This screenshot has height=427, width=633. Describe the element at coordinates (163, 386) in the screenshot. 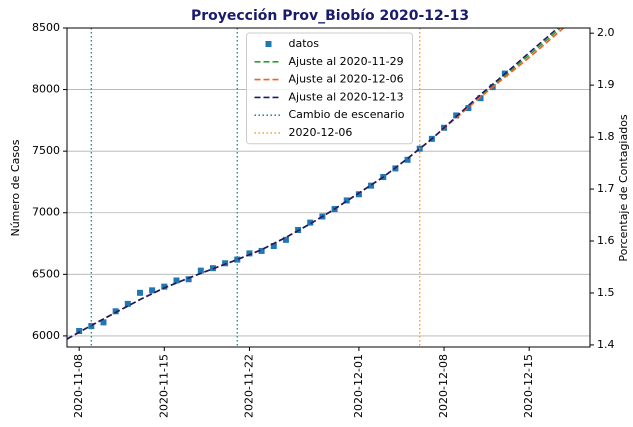

I see `x-tick-label: 2020-11-15` at that location.